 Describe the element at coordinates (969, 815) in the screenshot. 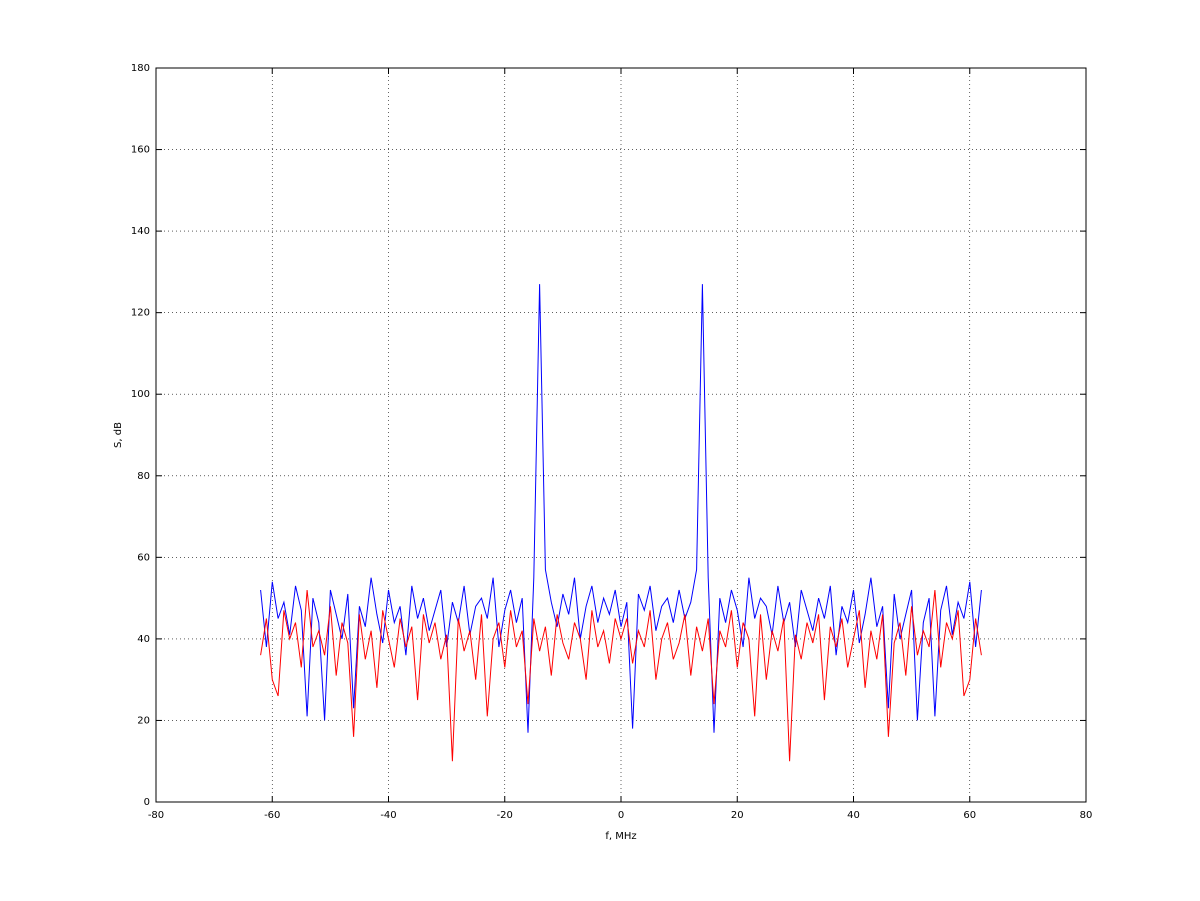

I see `x-tick-label: 60` at that location.